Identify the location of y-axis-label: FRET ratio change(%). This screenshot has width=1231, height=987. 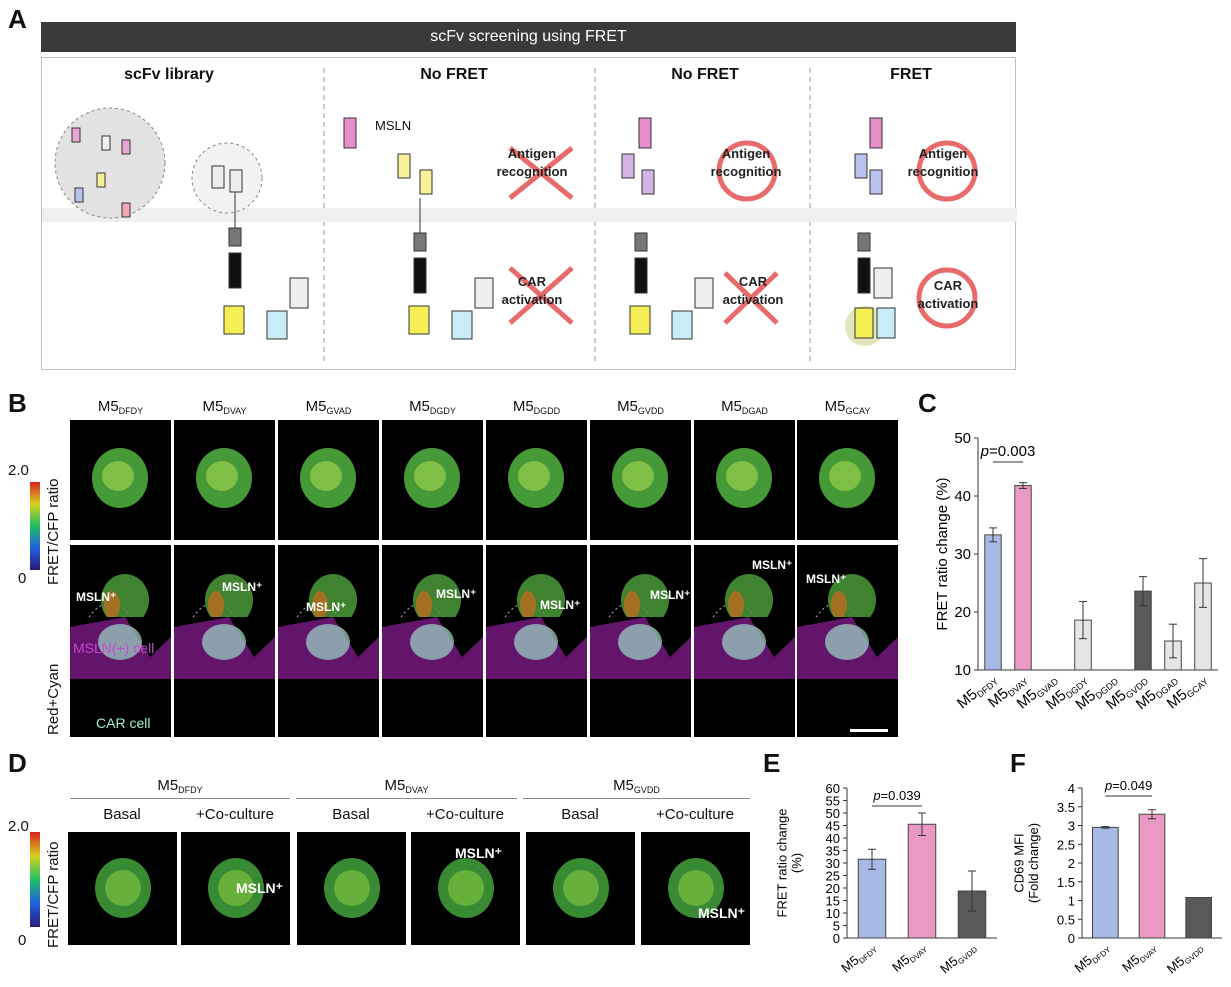
(789, 863).